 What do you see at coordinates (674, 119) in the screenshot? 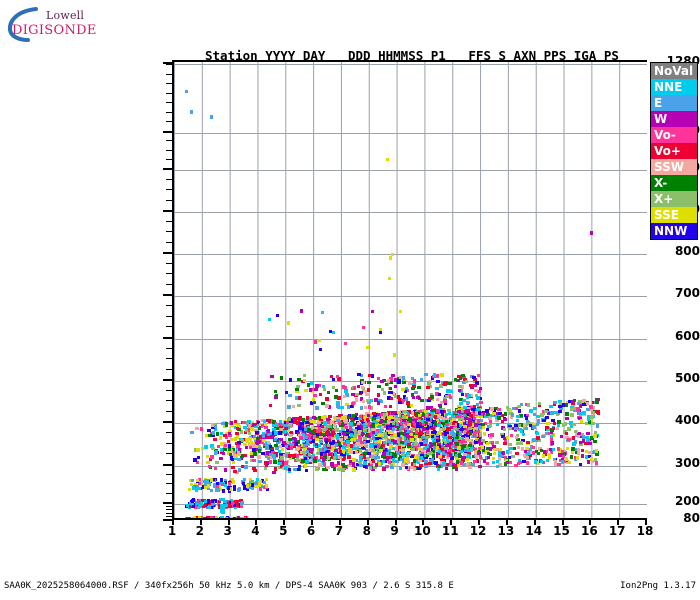
I see `legend-item-w: W` at bounding box center [674, 119].